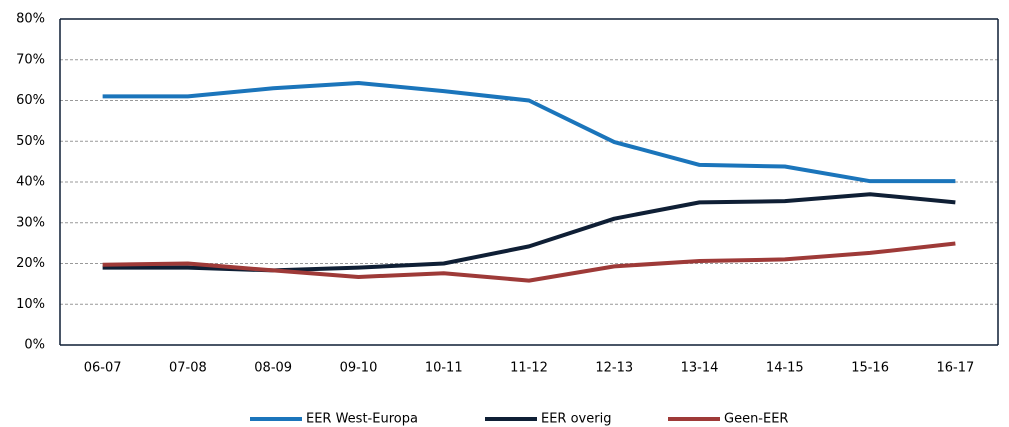  I want to click on y-tick-label: 80%, so click(30, 19).